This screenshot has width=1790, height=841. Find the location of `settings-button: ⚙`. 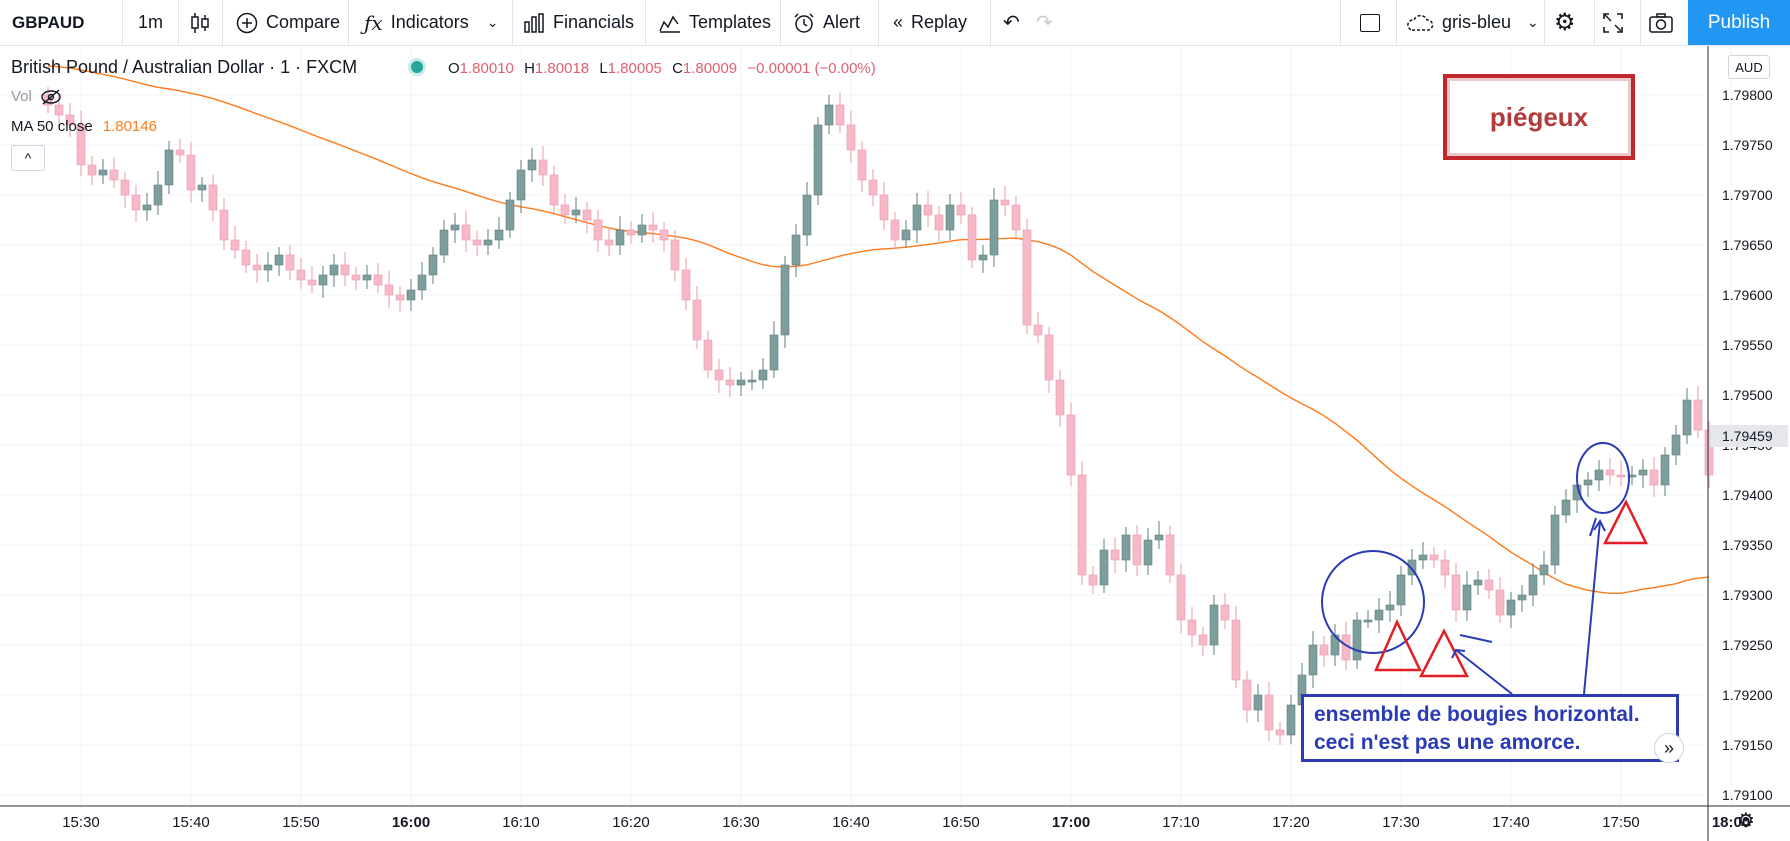

settings-button: ⚙ is located at coordinates (1565, 22).